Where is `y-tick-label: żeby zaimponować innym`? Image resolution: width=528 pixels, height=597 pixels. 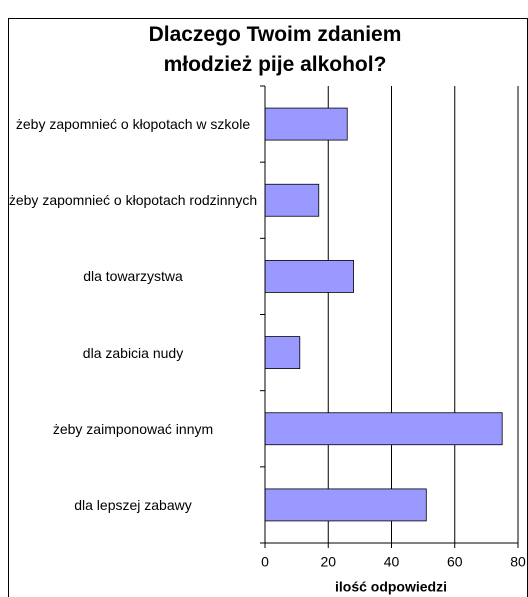
y-tick-label: żeby zaimponować innym is located at coordinates (133, 428).